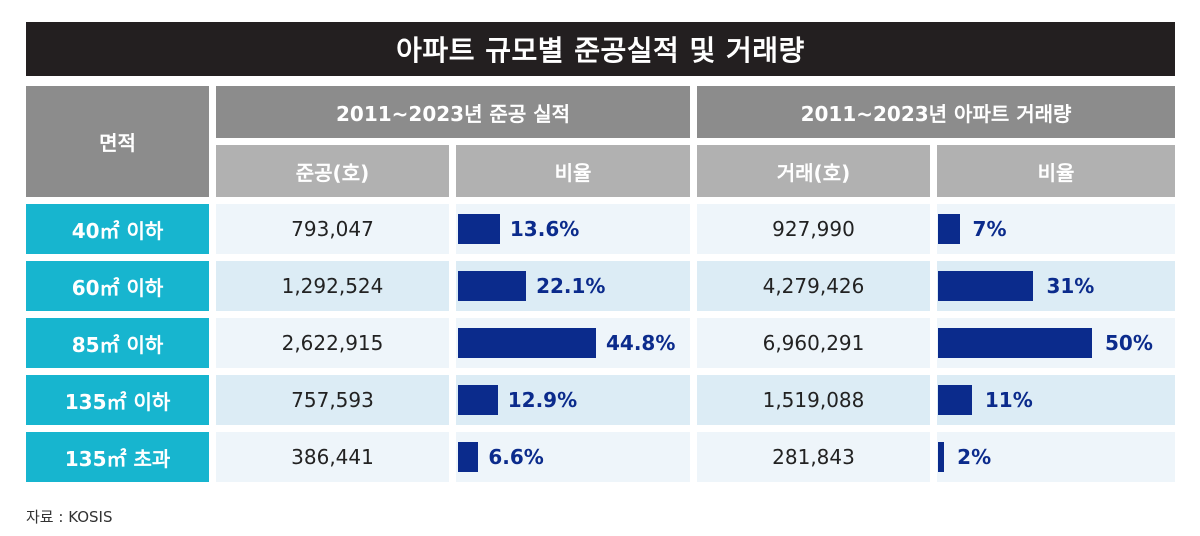  I want to click on header-transaction-ratio: 비율, so click(1056, 171).